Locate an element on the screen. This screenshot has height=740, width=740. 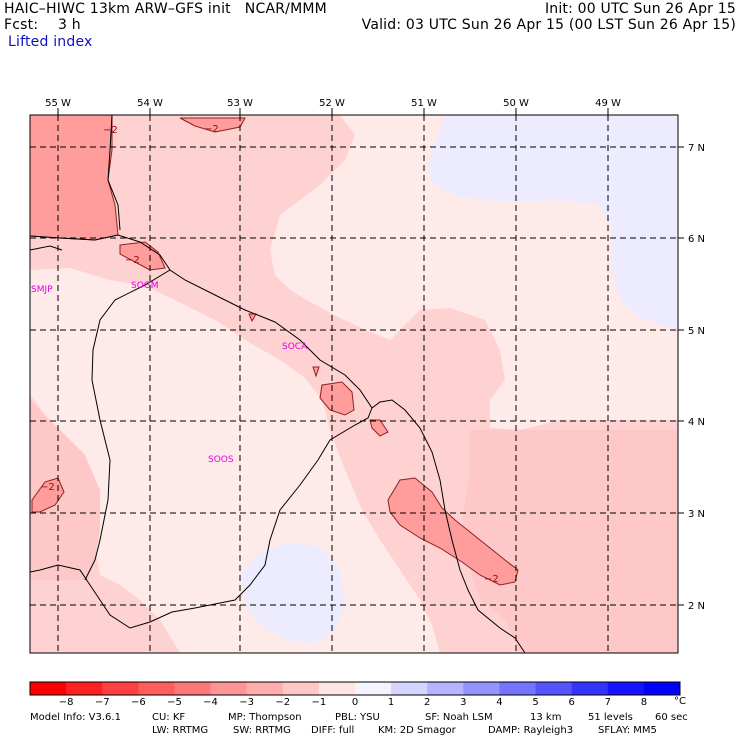
colorbar-tick-label: −3 is located at coordinates (246, 702).